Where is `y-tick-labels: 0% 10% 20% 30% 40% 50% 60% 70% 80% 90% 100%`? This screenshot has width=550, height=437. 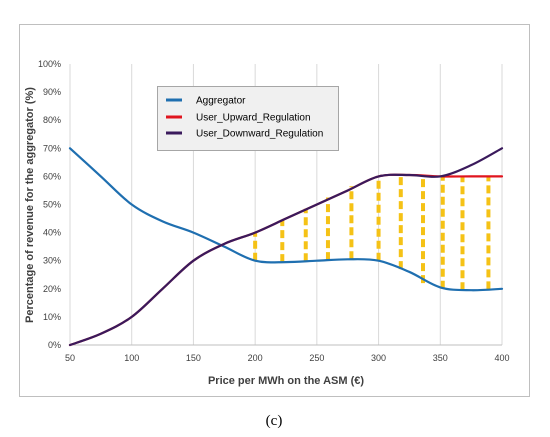 y-tick-labels: 0% 10% 20% 30% 40% 50% 60% 70% 80% 90% 100% is located at coordinates (49, 204).